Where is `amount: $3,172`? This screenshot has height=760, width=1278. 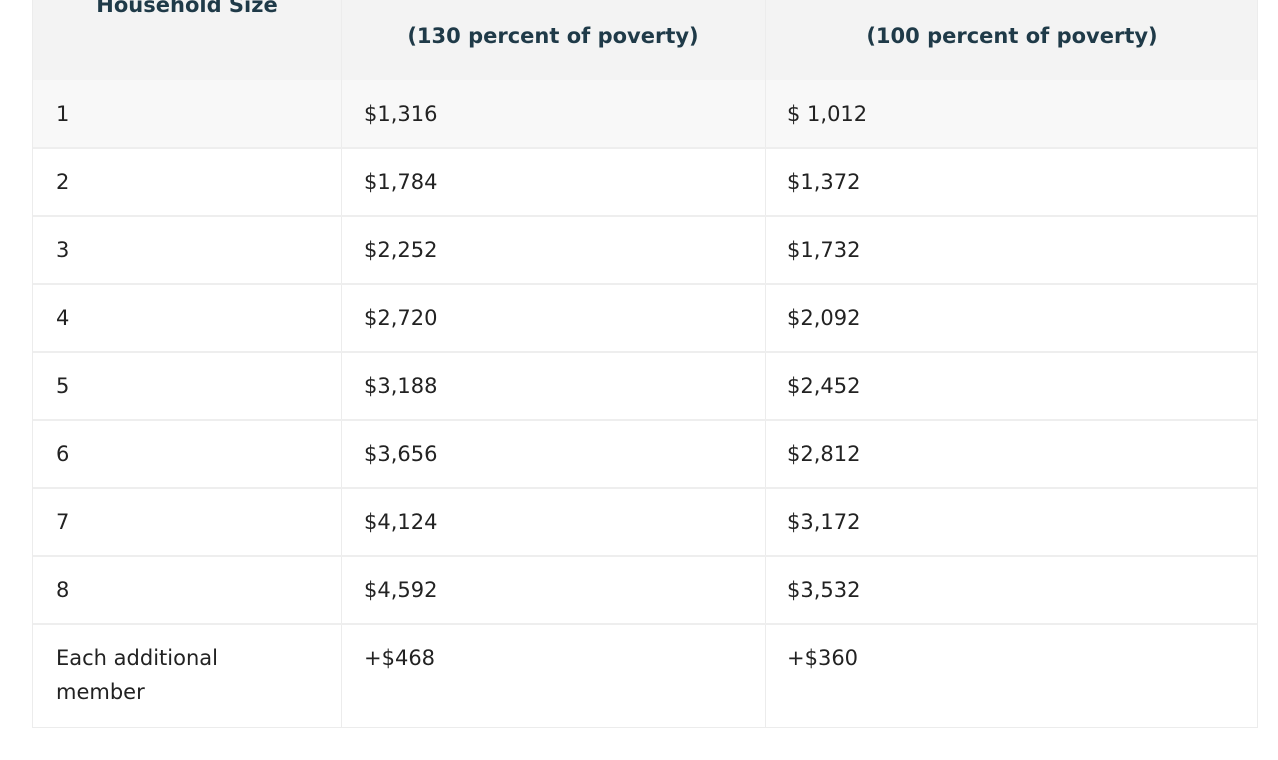
amount: $3,172 is located at coordinates (824, 522).